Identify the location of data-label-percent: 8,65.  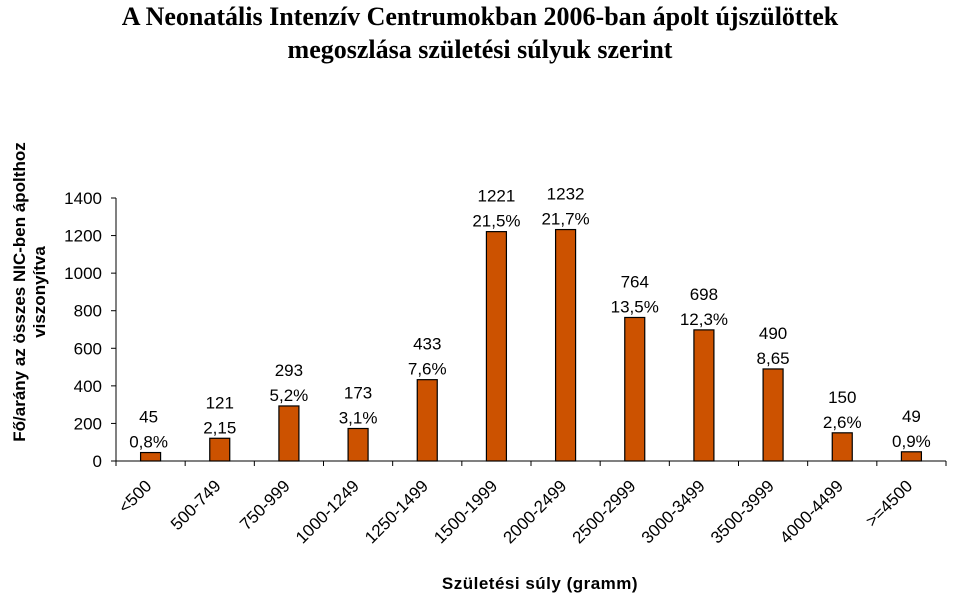
(773, 358).